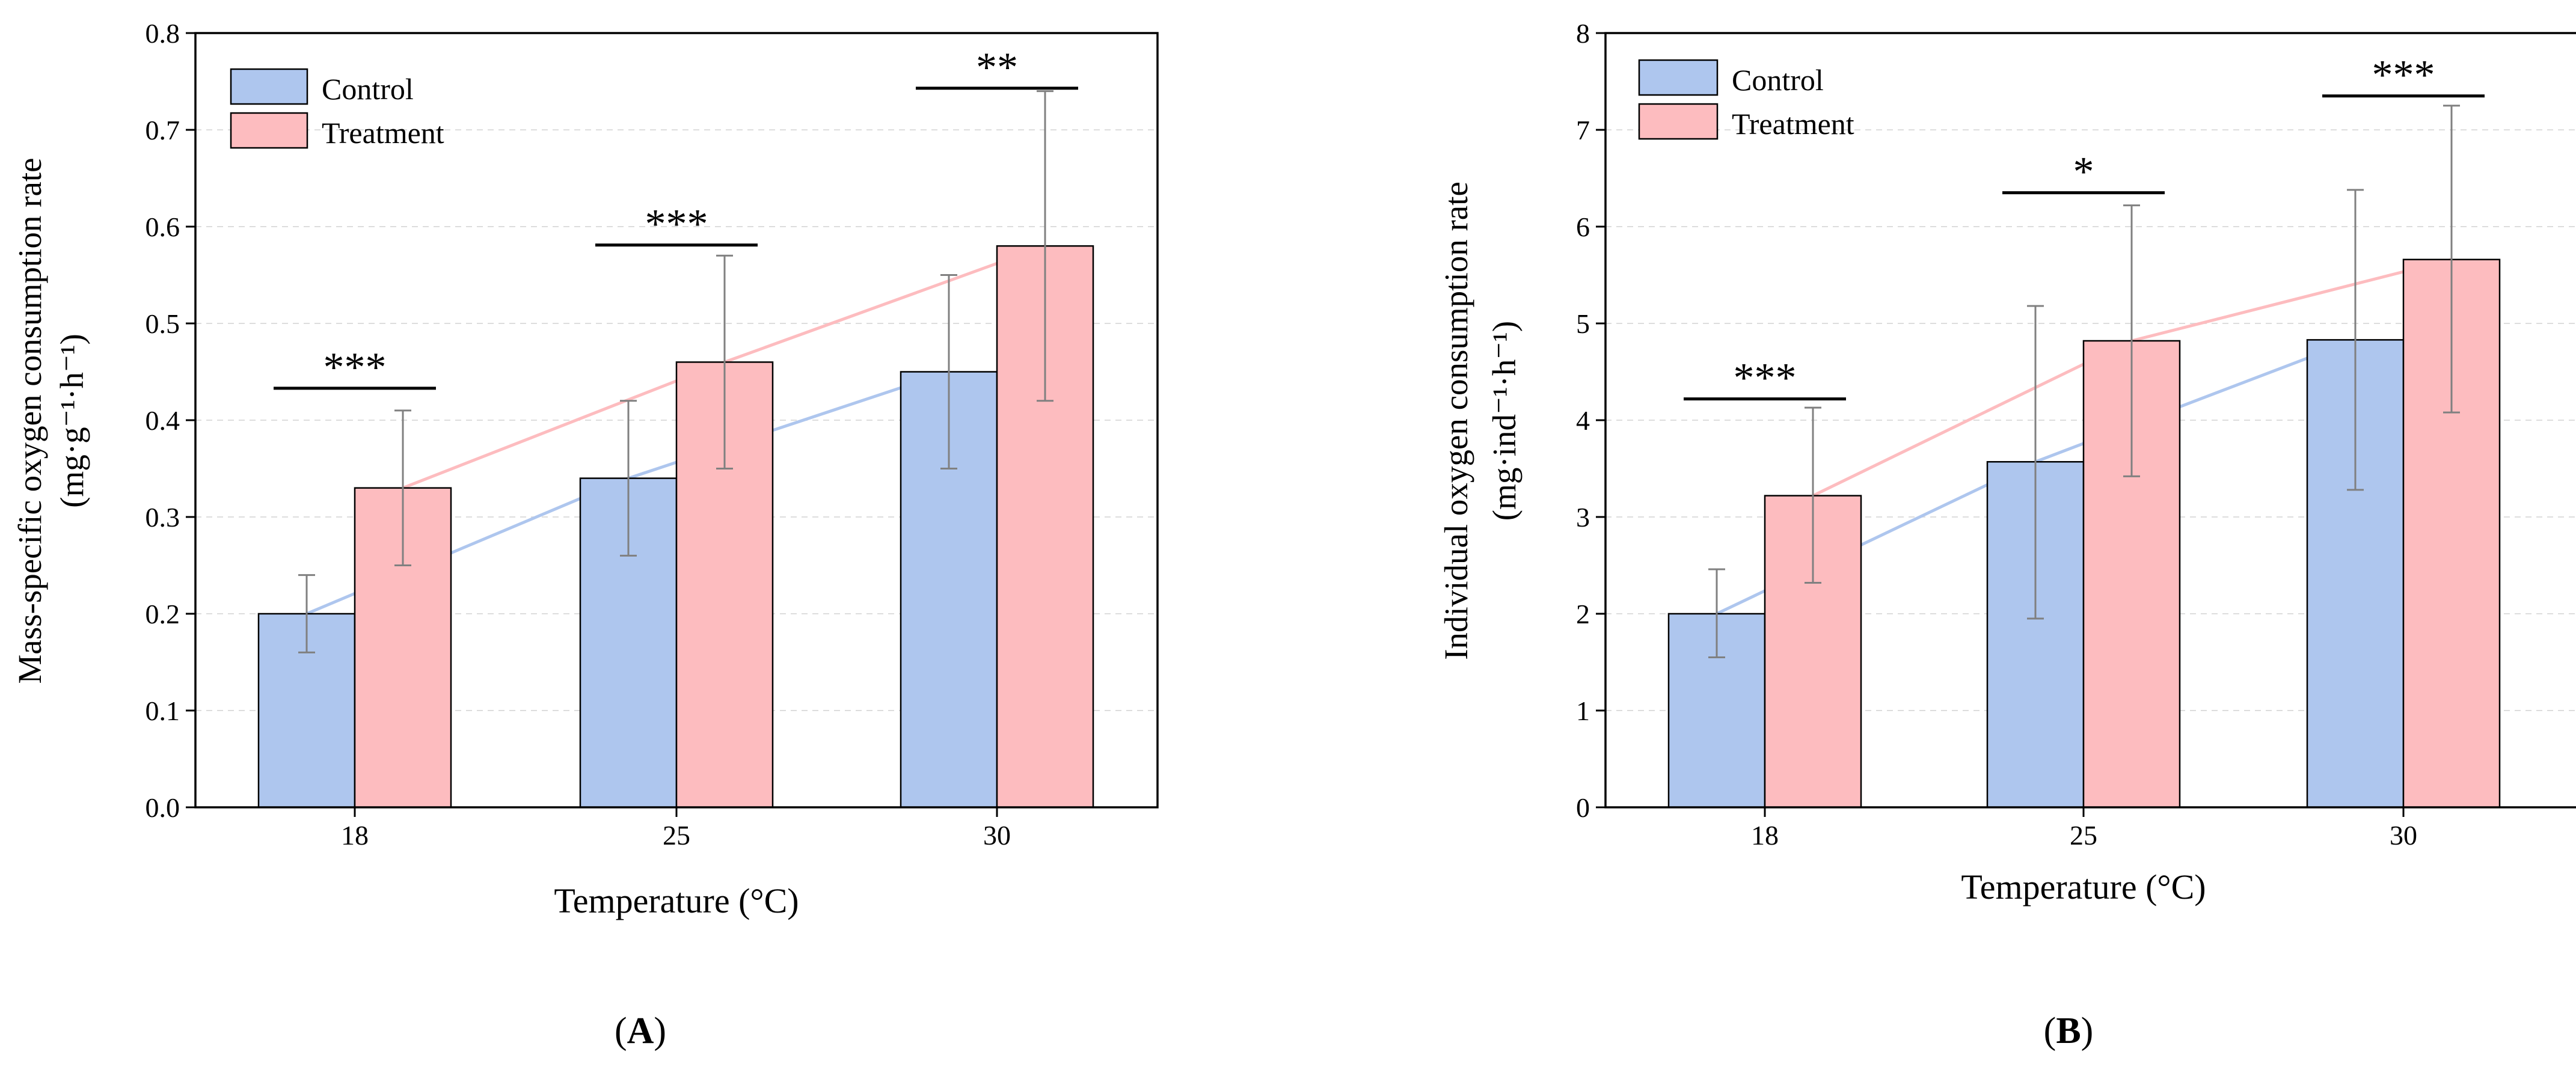 Image resolution: width=2576 pixels, height=1067 pixels. What do you see at coordinates (1504, 421) in the screenshot?
I see `panel-b-y-axis-unit: (mg·ind⁻¹·h⁻¹)` at bounding box center [1504, 421].